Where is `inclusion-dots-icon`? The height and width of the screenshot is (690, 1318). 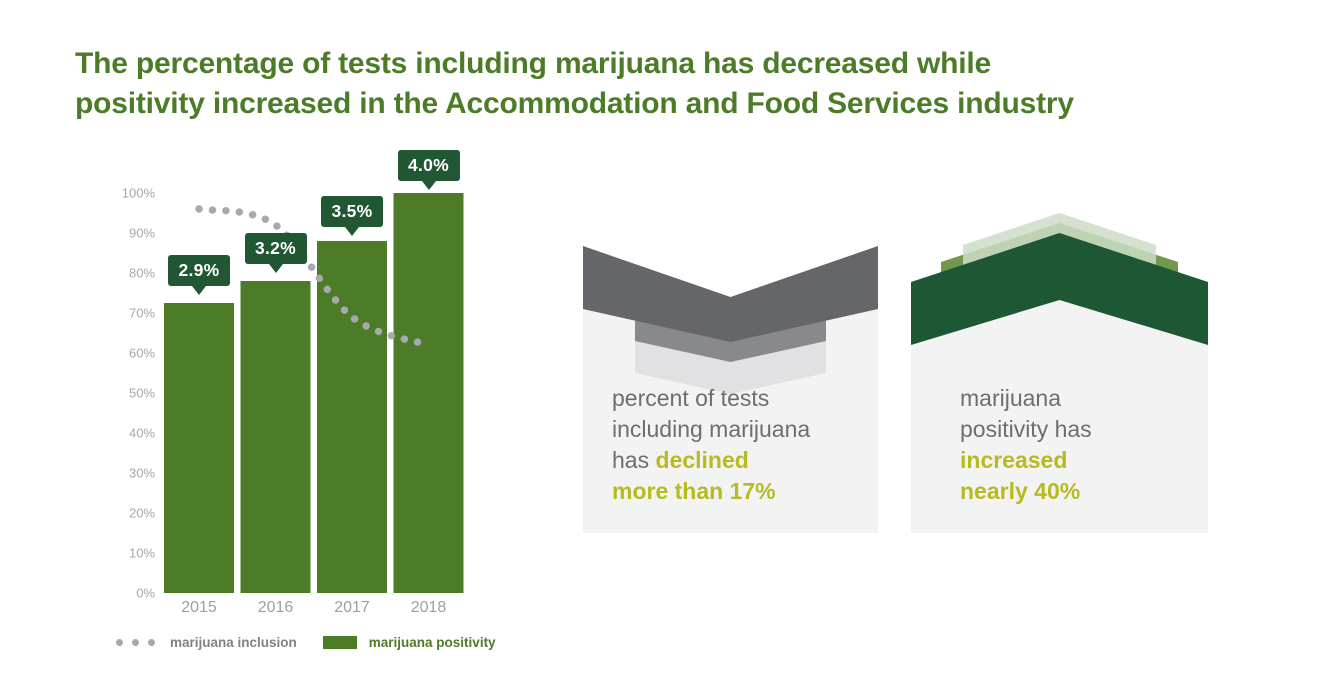 inclusion-dots-icon is located at coordinates (140, 642).